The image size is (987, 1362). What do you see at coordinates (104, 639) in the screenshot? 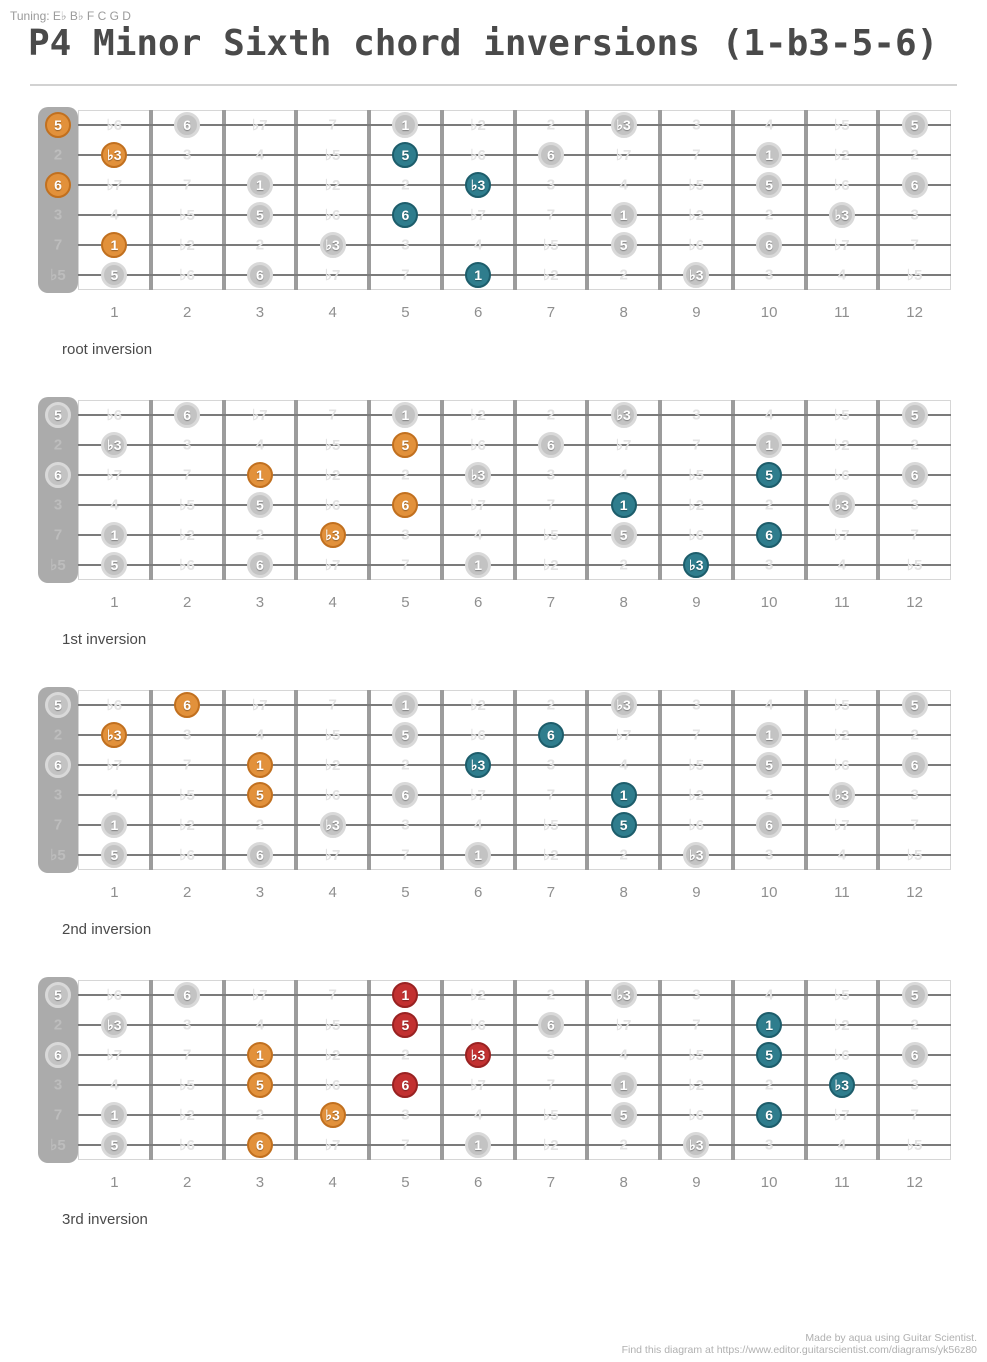
I see `inversion-caption: 1st inversion` at bounding box center [104, 639].